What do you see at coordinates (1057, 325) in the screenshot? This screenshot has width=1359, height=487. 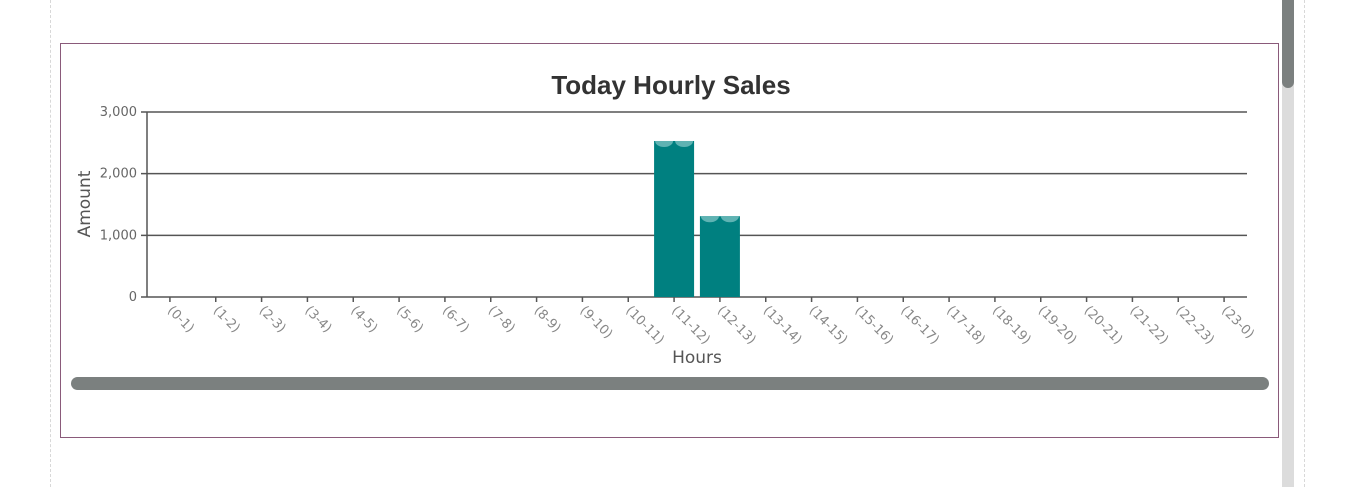 I see `x-tick-label: (19-20)` at bounding box center [1057, 325].